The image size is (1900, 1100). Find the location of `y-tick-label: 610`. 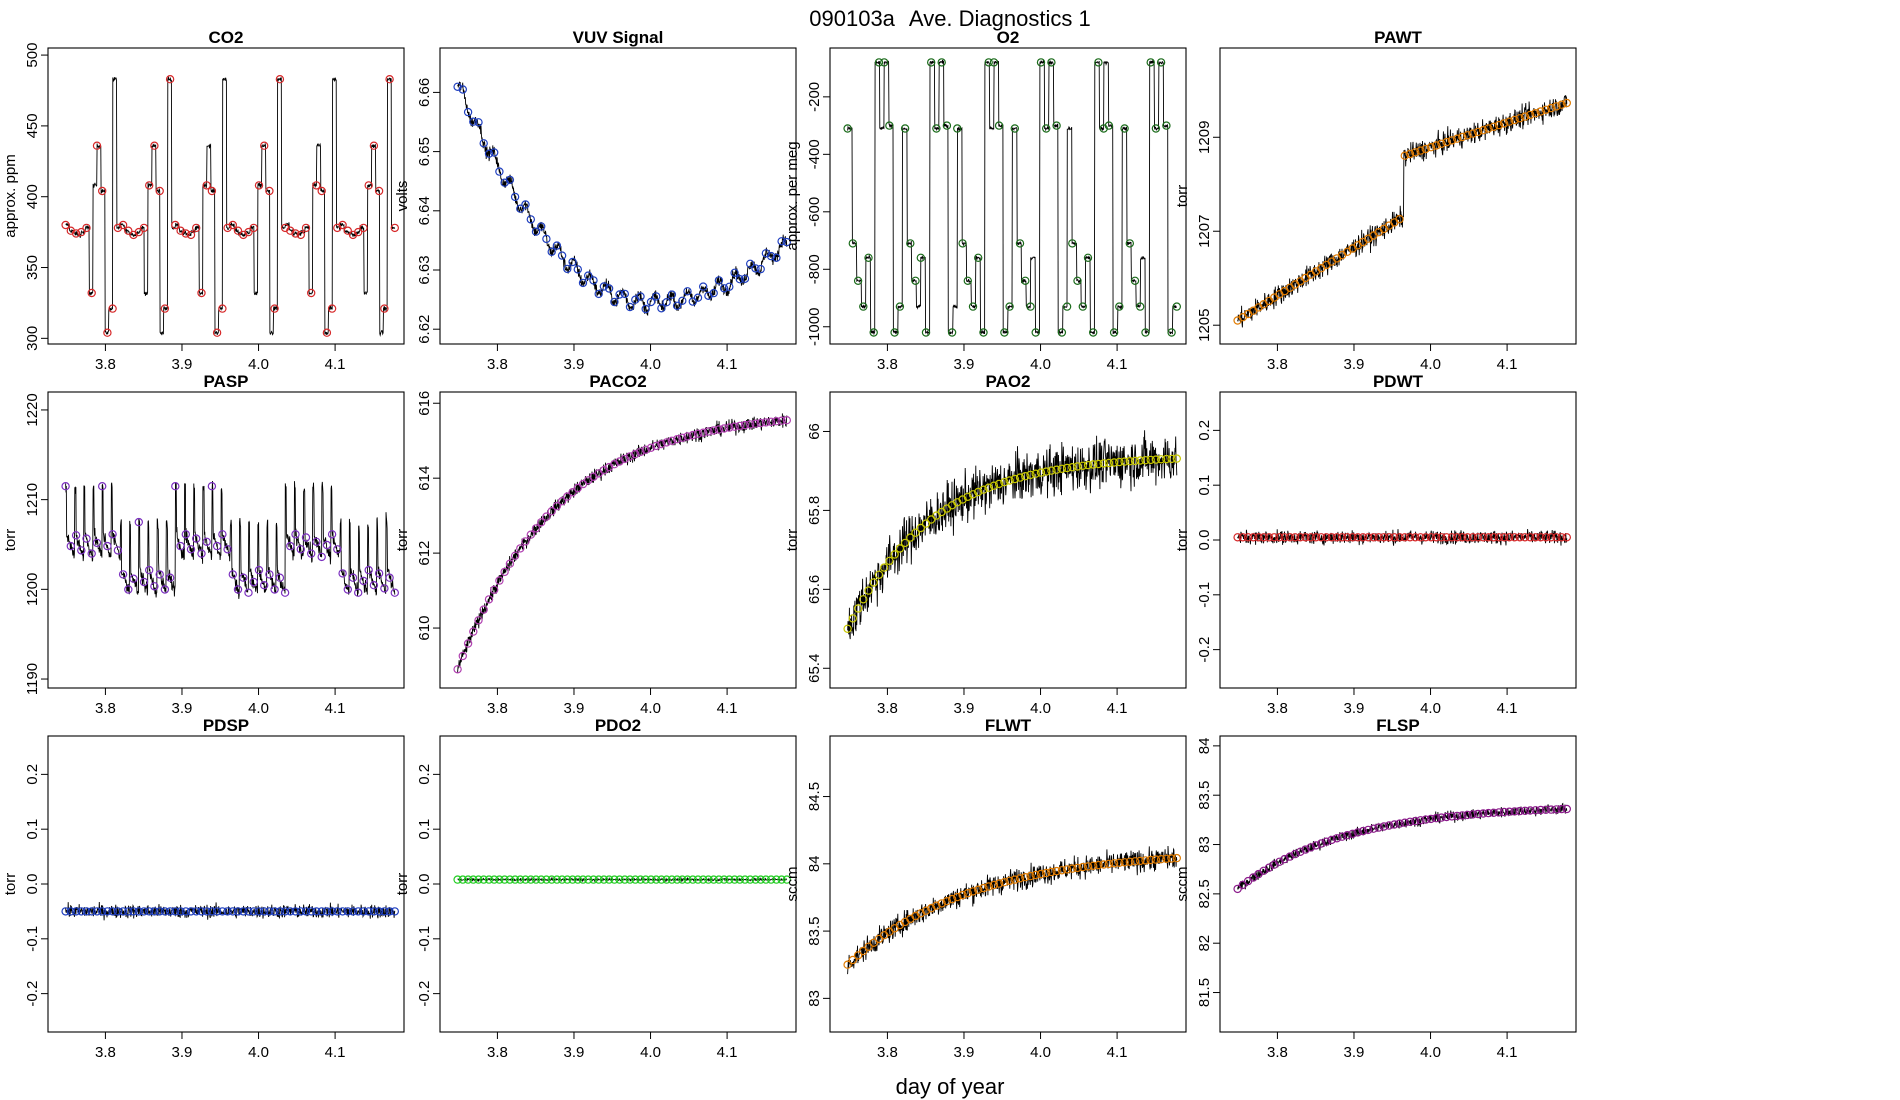

y-tick-label: 610 is located at coordinates (424, 628).